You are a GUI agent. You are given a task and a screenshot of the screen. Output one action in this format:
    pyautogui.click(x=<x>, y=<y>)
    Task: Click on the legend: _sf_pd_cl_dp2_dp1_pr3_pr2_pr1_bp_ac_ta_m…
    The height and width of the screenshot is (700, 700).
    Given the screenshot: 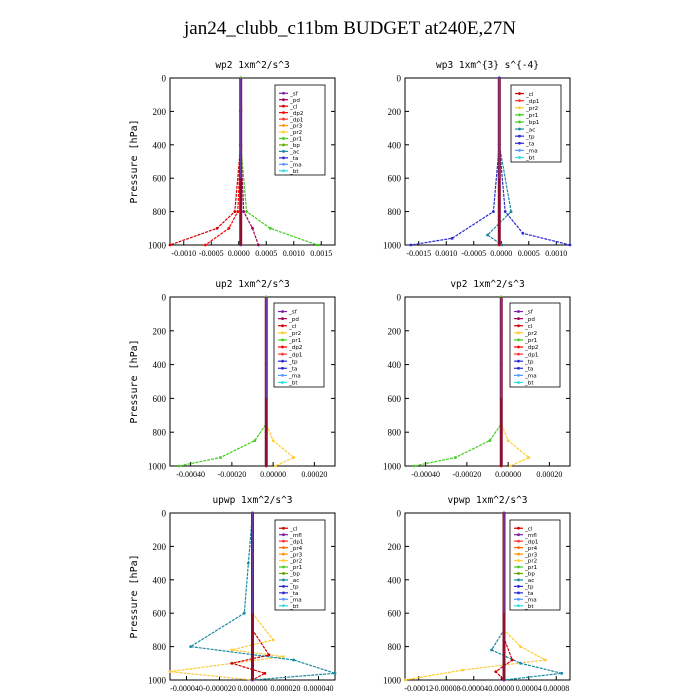 What is the action you would take?
    pyautogui.click(x=300, y=130)
    